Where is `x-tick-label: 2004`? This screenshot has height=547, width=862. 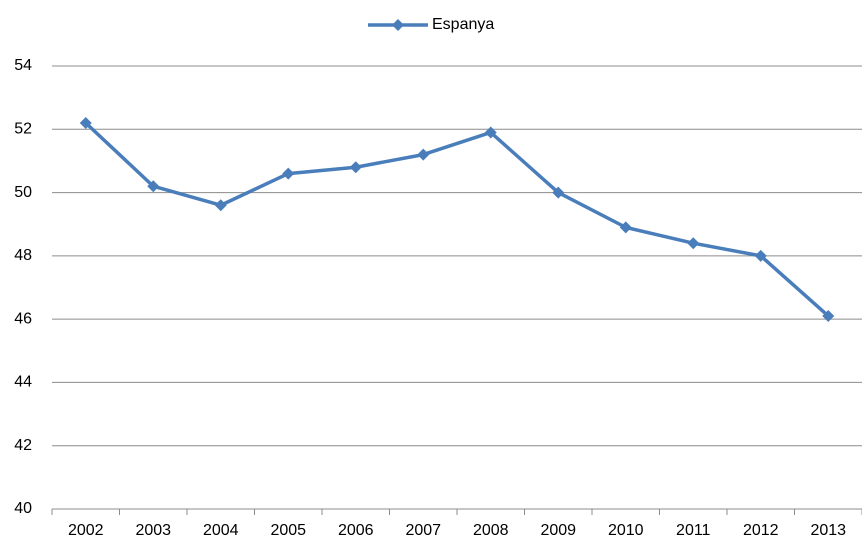 x-tick-label: 2004 is located at coordinates (221, 530).